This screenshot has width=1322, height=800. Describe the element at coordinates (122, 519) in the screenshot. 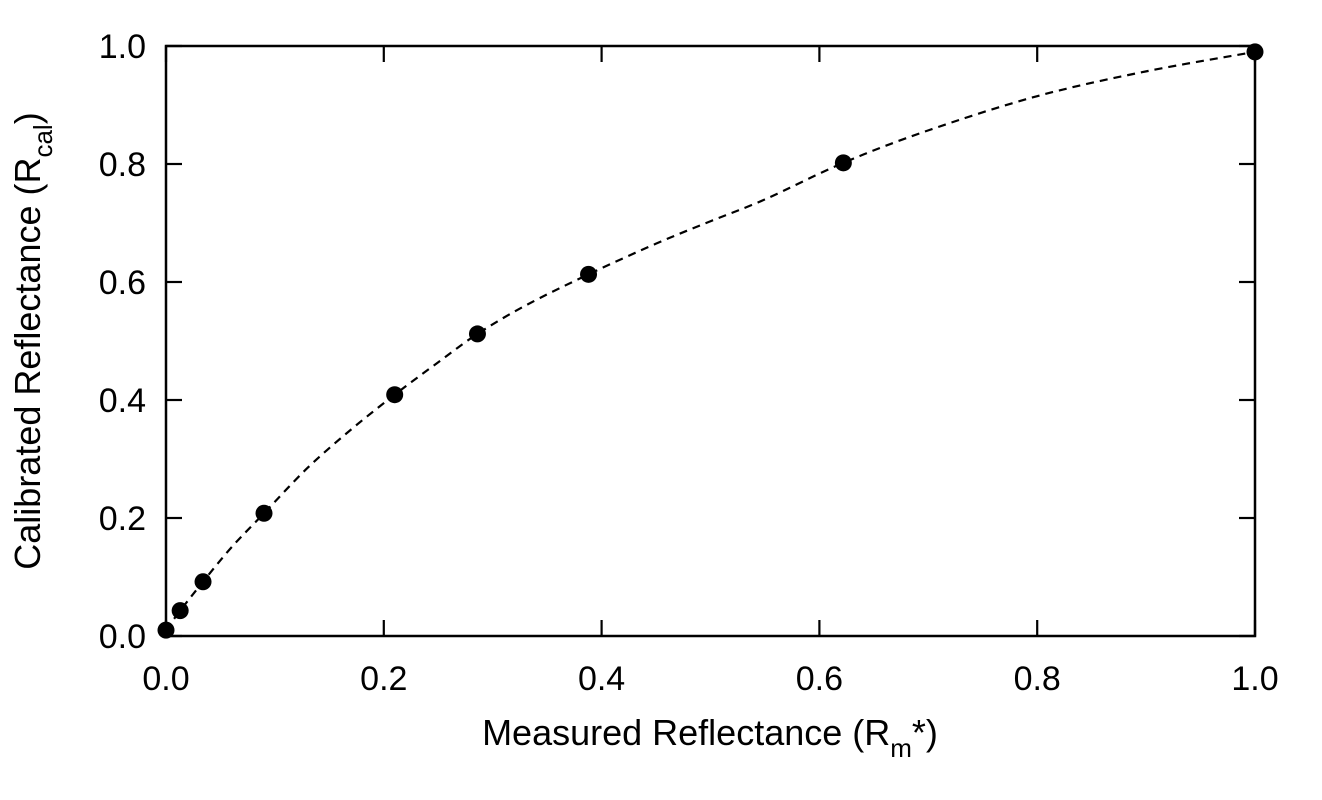

I see `y-tick-label: 0.2` at that location.